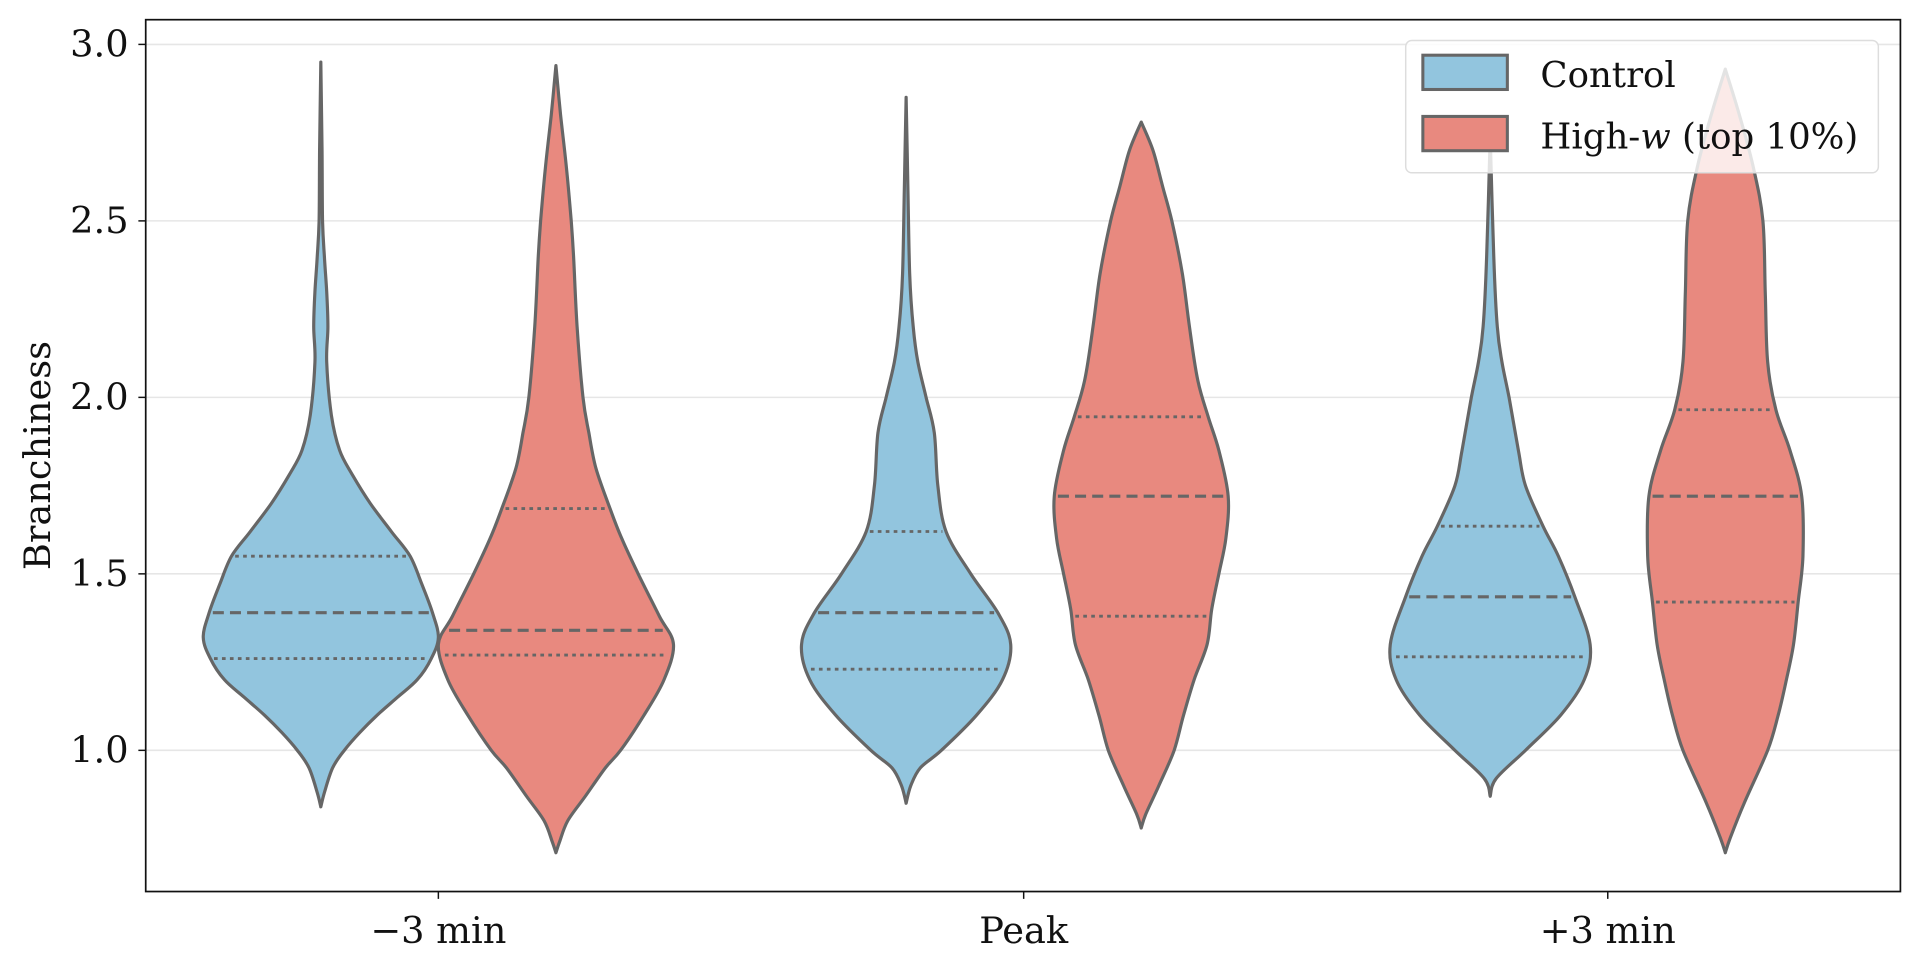  Describe the element at coordinates (1607, 75) in the screenshot. I see `legend-label-control: Control` at that location.